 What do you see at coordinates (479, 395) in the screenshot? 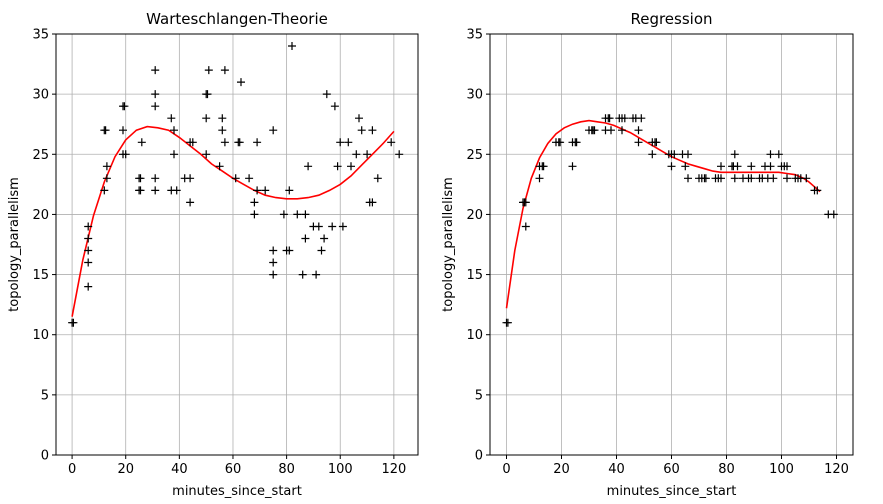
I see `right-chart-y-tick-label: 5` at bounding box center [479, 395].